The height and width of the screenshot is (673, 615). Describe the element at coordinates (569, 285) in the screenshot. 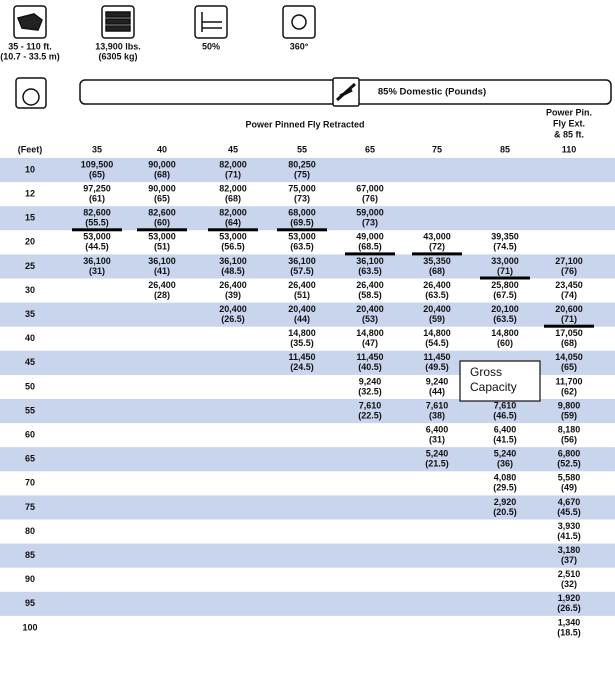

I see `capacity-cell: 23,450` at that location.